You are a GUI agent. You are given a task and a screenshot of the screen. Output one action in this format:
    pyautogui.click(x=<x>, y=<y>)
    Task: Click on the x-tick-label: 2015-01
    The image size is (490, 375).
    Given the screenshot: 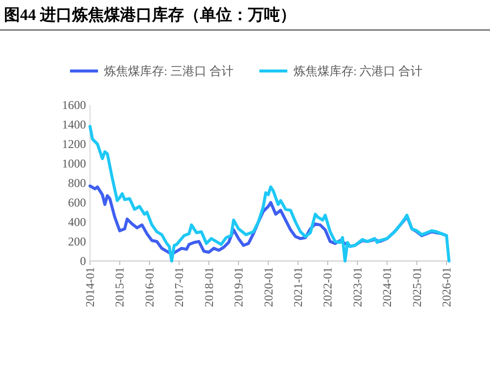 What is the action you would take?
    pyautogui.click(x=119, y=287)
    